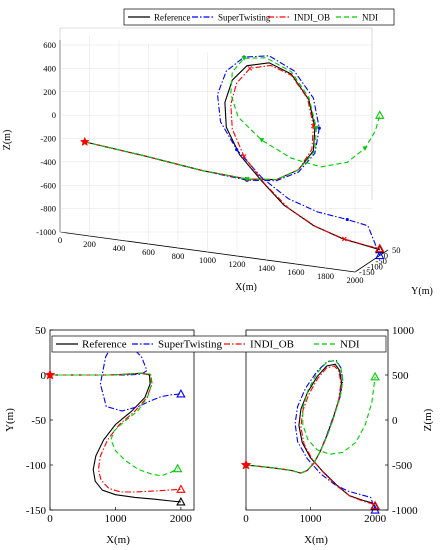  I want to click on panel-3d-z-tick-label: -600, so click(48, 185).